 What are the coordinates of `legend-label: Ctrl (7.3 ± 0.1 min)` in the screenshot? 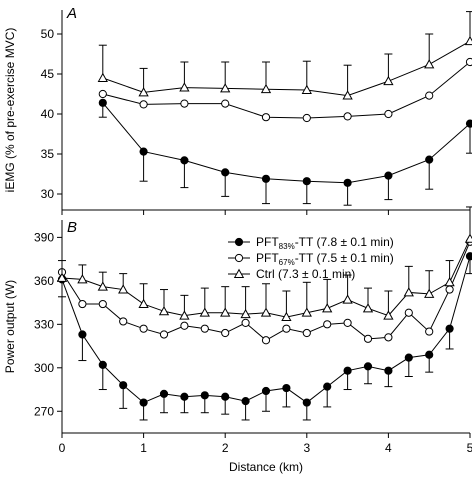 It's located at (305, 274).